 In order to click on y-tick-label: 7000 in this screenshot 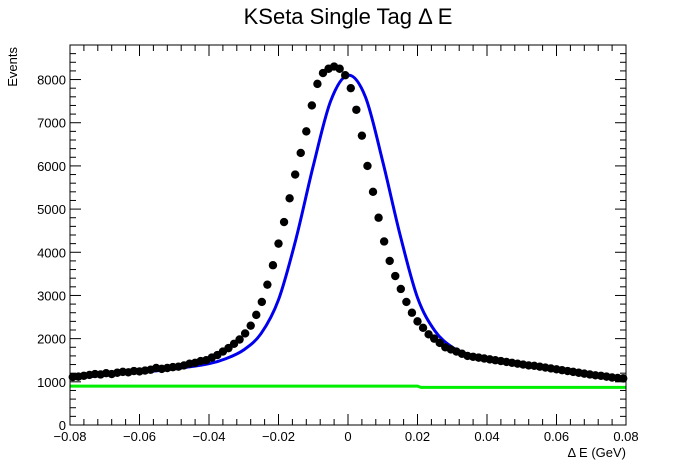, I will do `click(51, 123)`.